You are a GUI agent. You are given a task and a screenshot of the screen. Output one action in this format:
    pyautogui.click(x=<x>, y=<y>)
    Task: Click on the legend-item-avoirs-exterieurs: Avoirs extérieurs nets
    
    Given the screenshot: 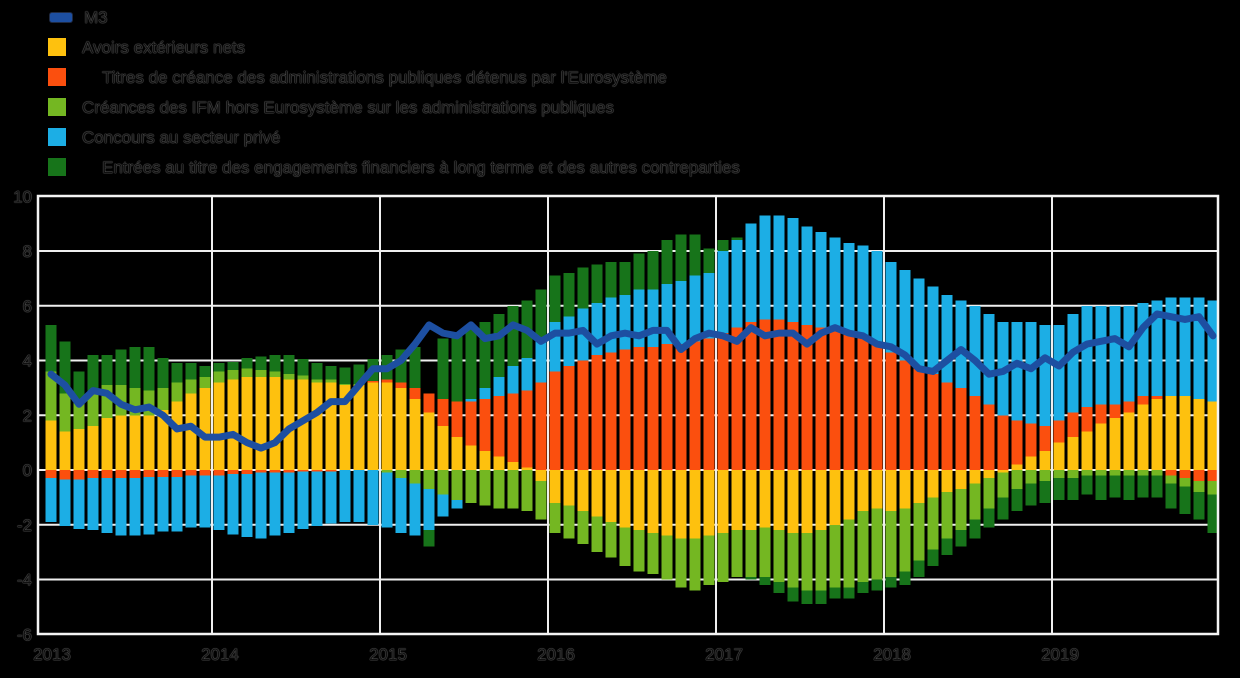 What is the action you would take?
    pyautogui.click(x=394, y=47)
    